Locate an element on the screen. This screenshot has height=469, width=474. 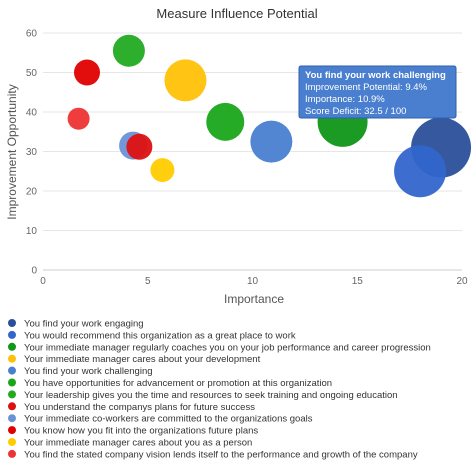
y-tick-label: 50 is located at coordinates (32, 73).